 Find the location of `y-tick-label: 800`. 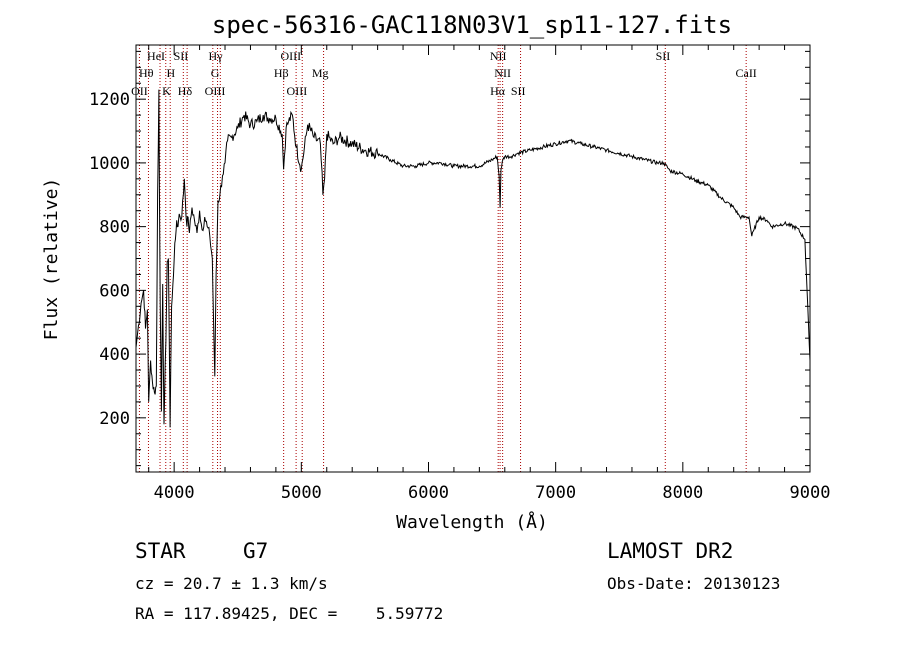

y-tick-label: 800 is located at coordinates (114, 228).